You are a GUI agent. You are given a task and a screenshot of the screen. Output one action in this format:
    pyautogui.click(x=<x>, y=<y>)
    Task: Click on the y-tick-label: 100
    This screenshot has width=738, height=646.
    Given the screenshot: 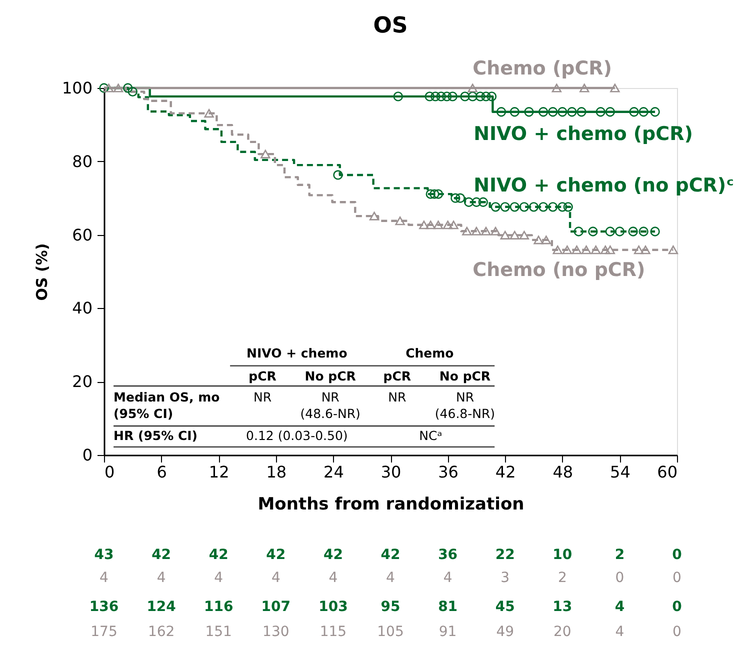 What is the action you would take?
    pyautogui.click(x=77, y=88)
    